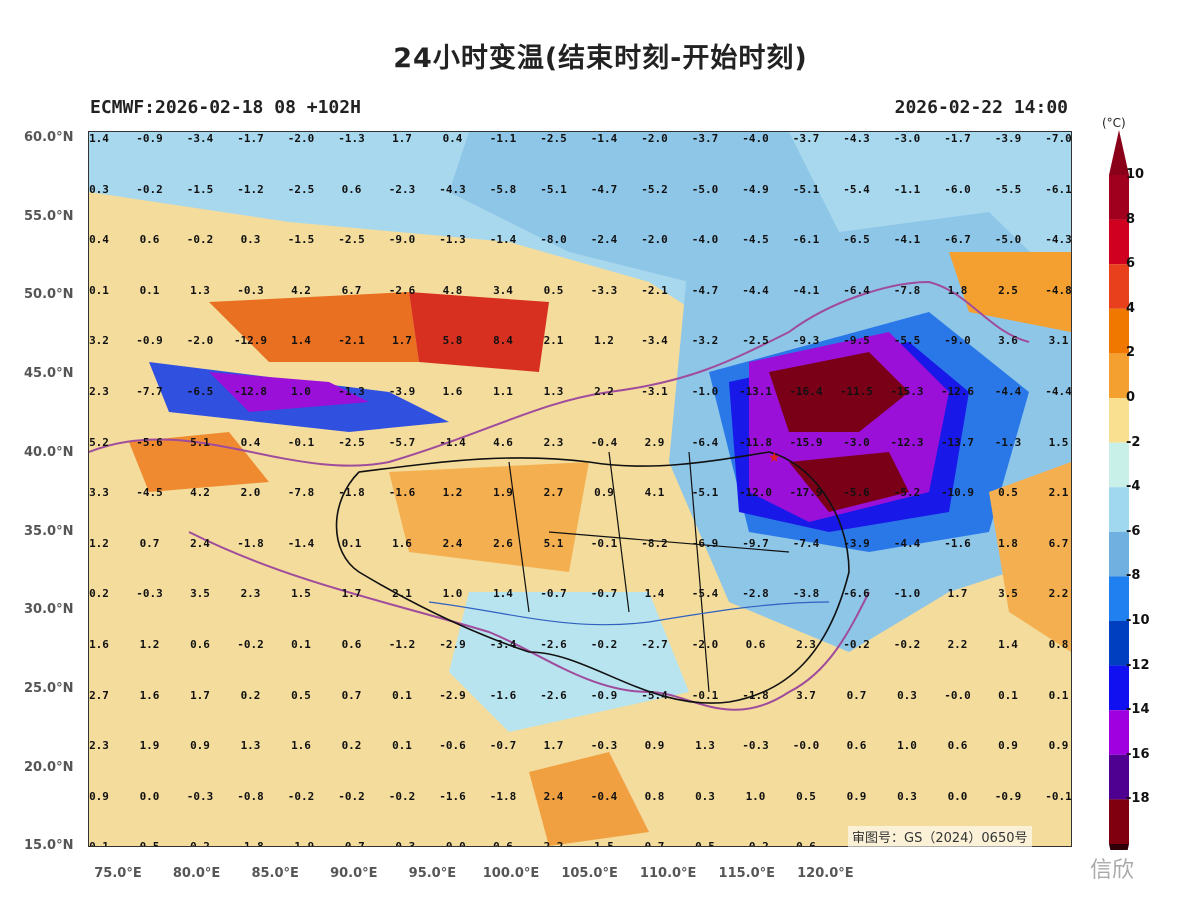 This screenshot has height=900, width=1201. I want to click on grid-value: -1.9, so click(301, 843).